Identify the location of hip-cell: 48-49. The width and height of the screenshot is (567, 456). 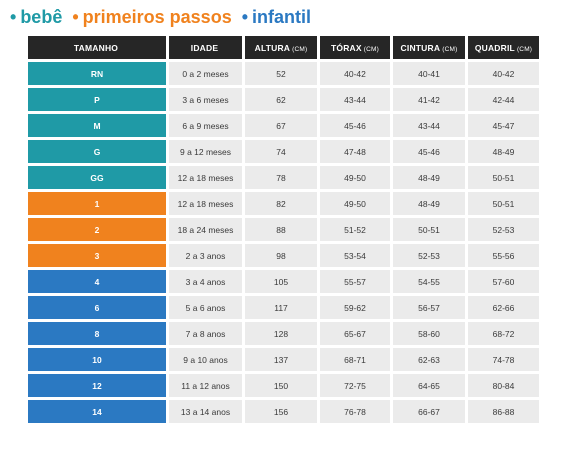
(503, 151).